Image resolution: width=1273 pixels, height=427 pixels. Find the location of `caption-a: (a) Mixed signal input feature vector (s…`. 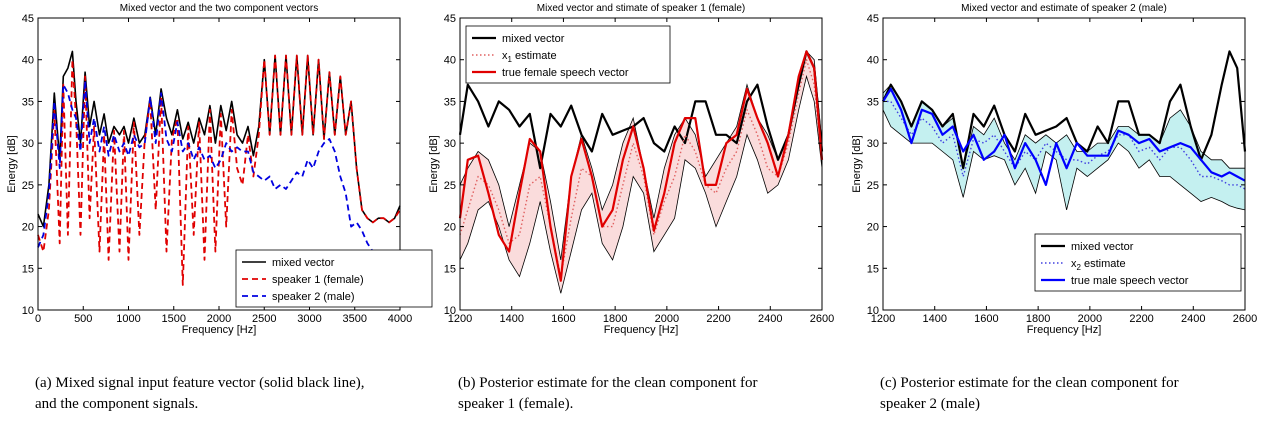

caption-a: (a) Mixed signal input feature vector (s… is located at coordinates (200, 393).